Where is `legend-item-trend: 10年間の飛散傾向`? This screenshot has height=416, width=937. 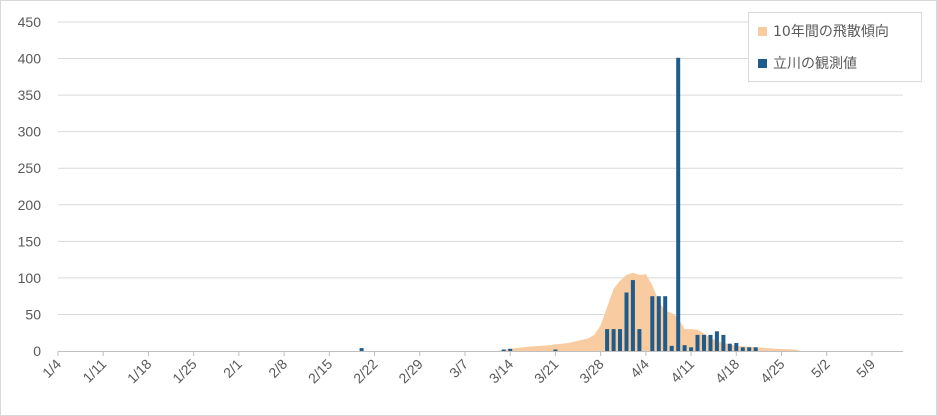
legend-item-trend: 10年間の飛散傾向 is located at coordinates (823, 31).